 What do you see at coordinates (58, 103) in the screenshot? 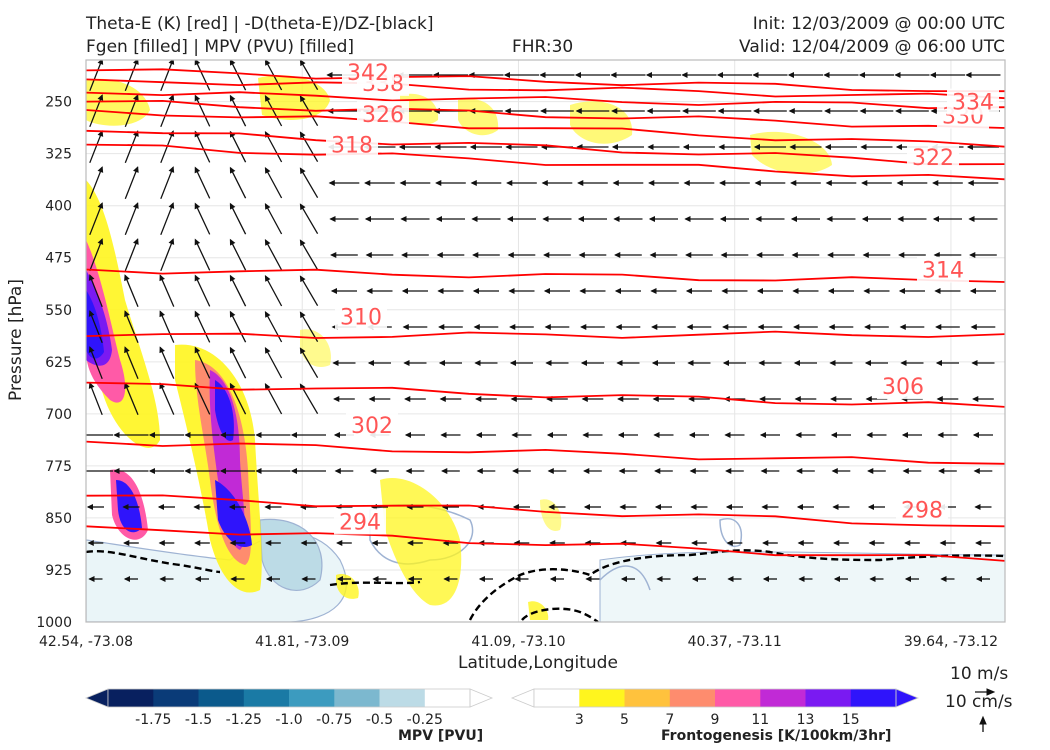
I see `y-tick-label: 250` at bounding box center [58, 103].